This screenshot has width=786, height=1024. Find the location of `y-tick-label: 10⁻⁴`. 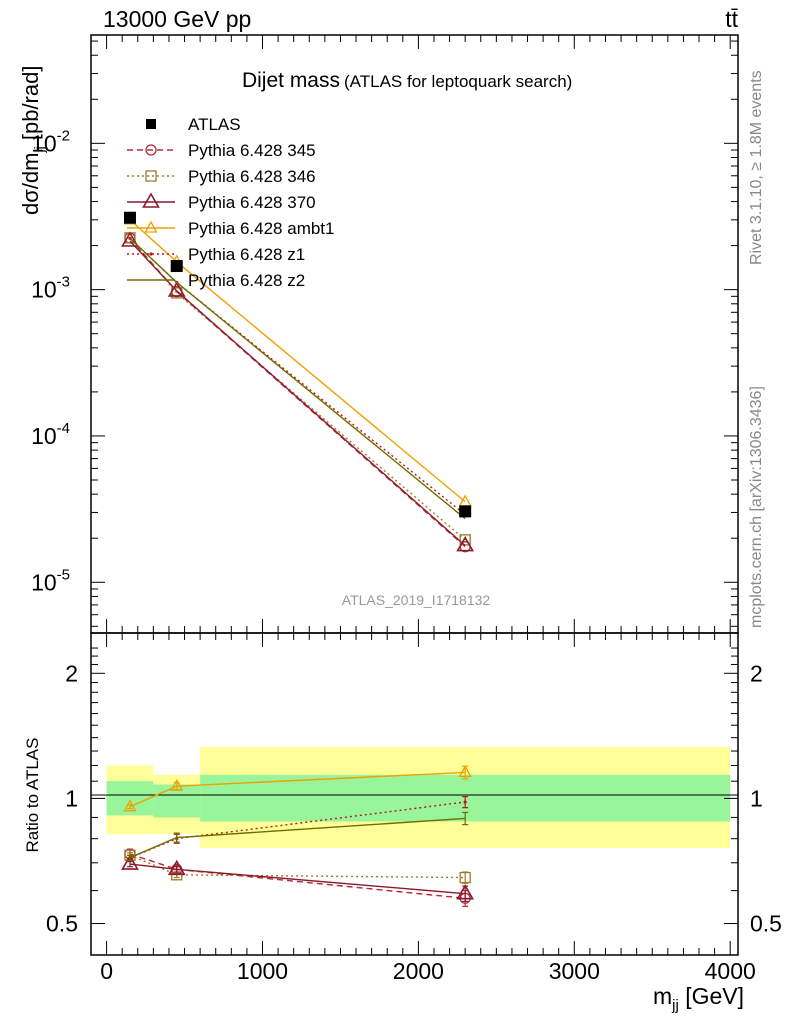

y-tick-label: 10⁻⁴ is located at coordinates (50, 434).